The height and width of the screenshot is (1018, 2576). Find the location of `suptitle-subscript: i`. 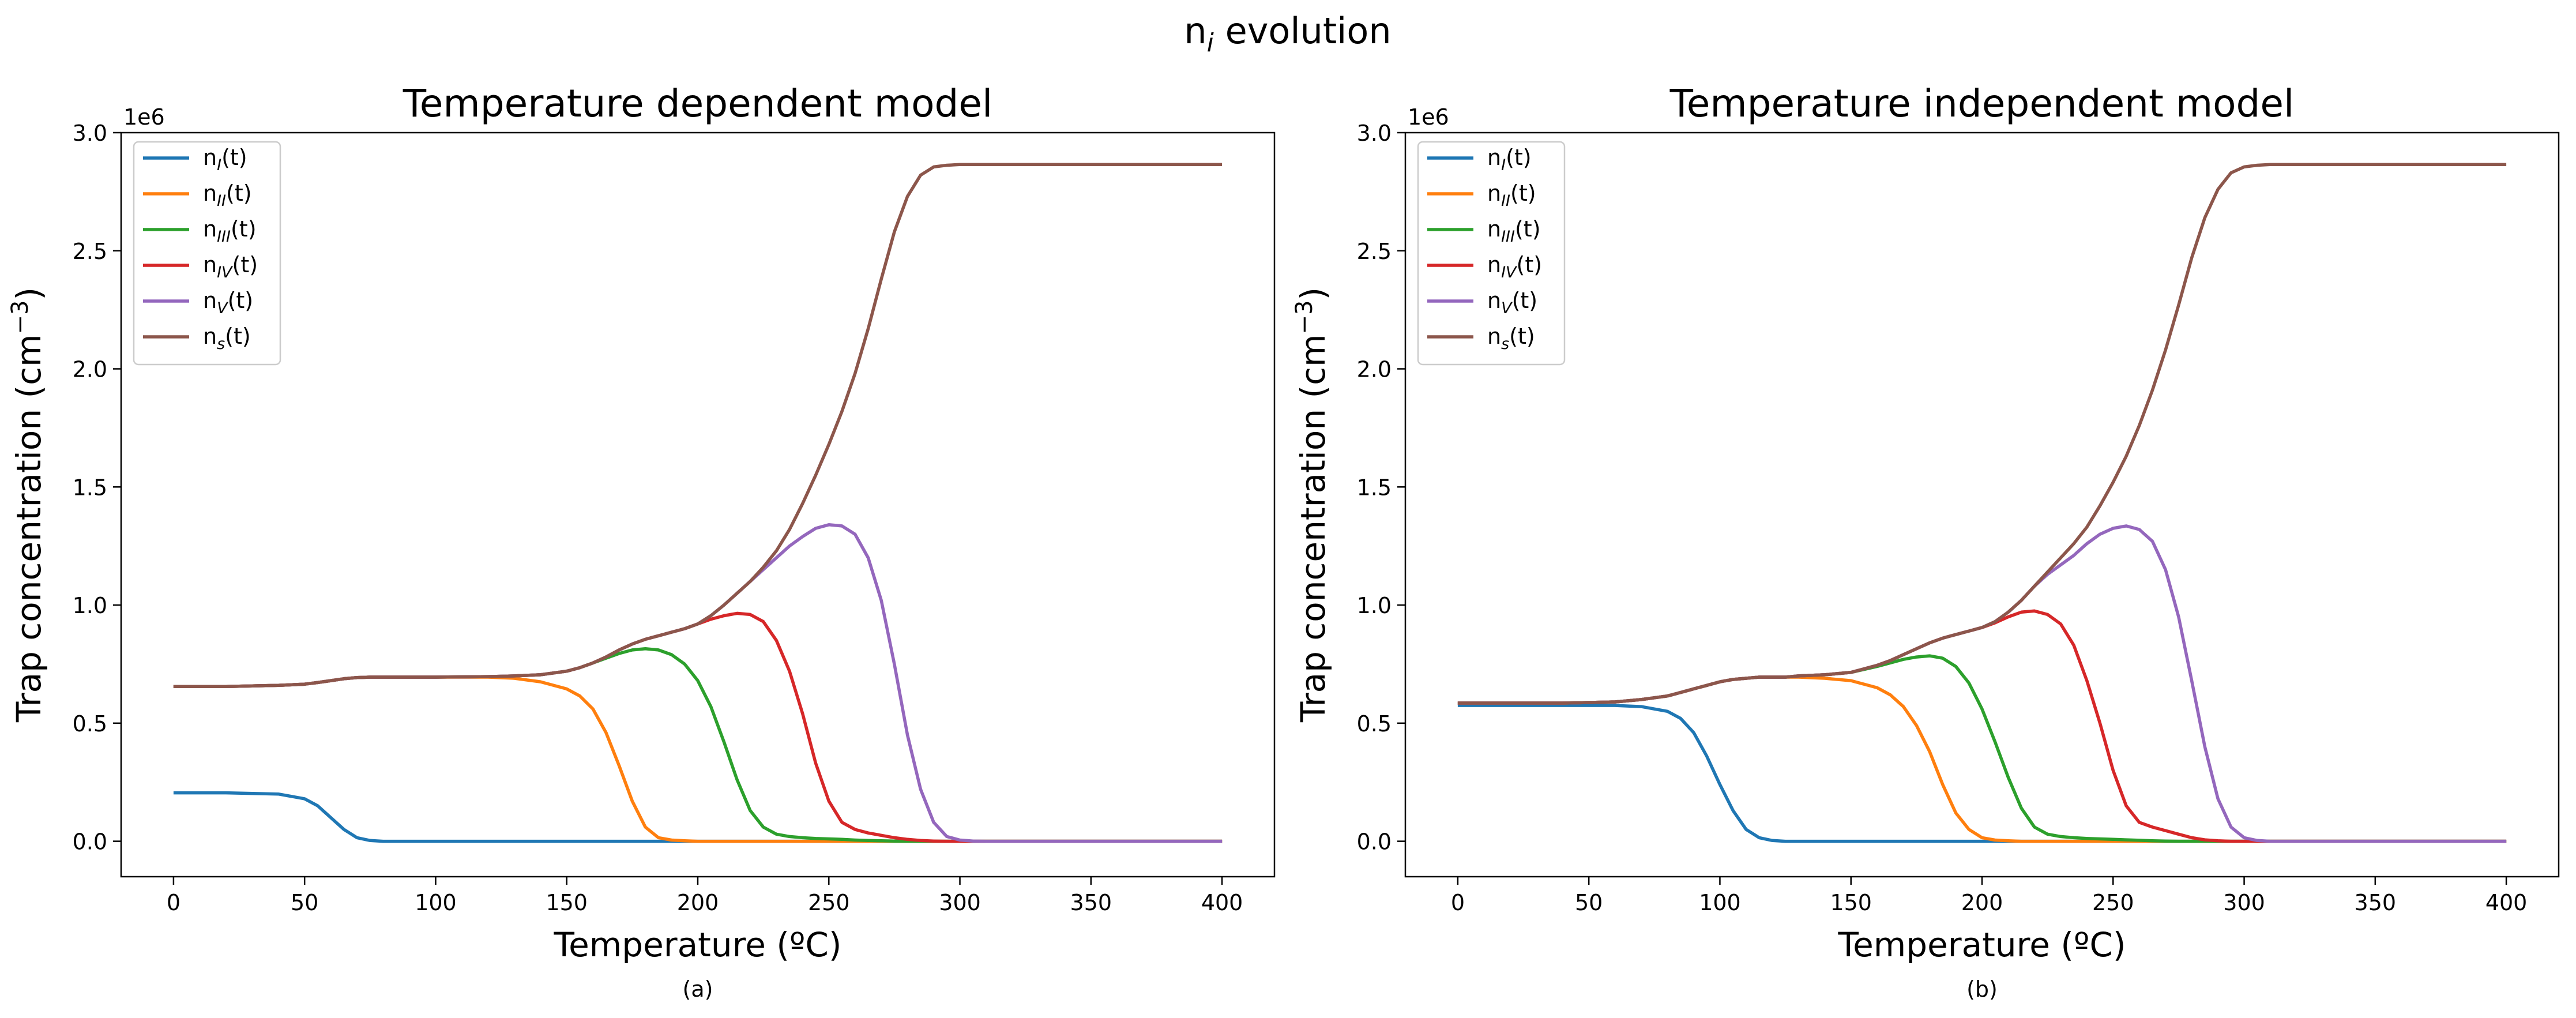

suptitle-subscript: i is located at coordinates (1210, 43).